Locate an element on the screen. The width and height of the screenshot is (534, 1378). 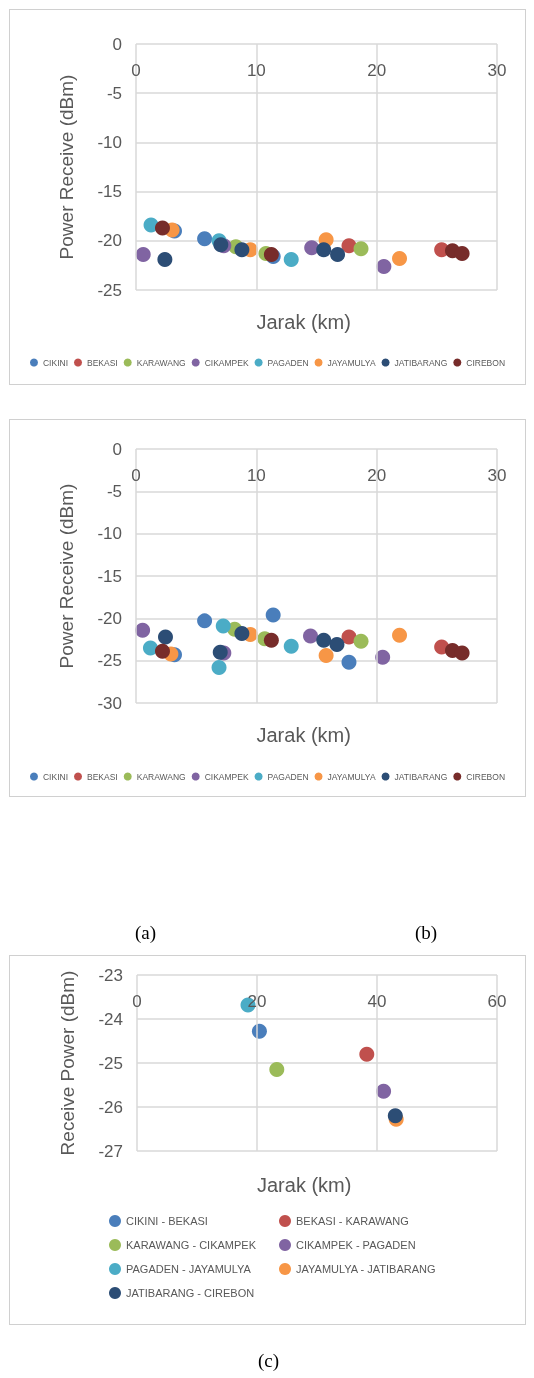
y-tick-label: -27 is located at coordinates (110, 1151).